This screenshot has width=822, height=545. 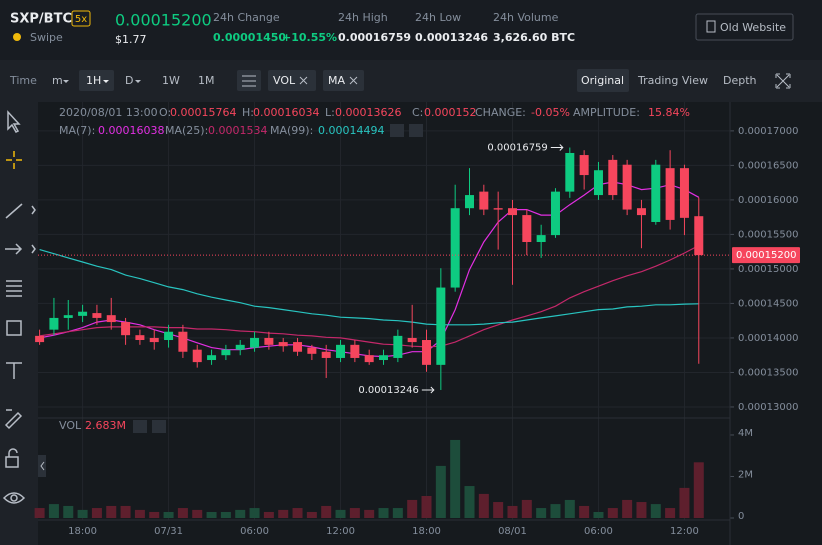 I want to click on lock-icon, so click(x=12, y=462).